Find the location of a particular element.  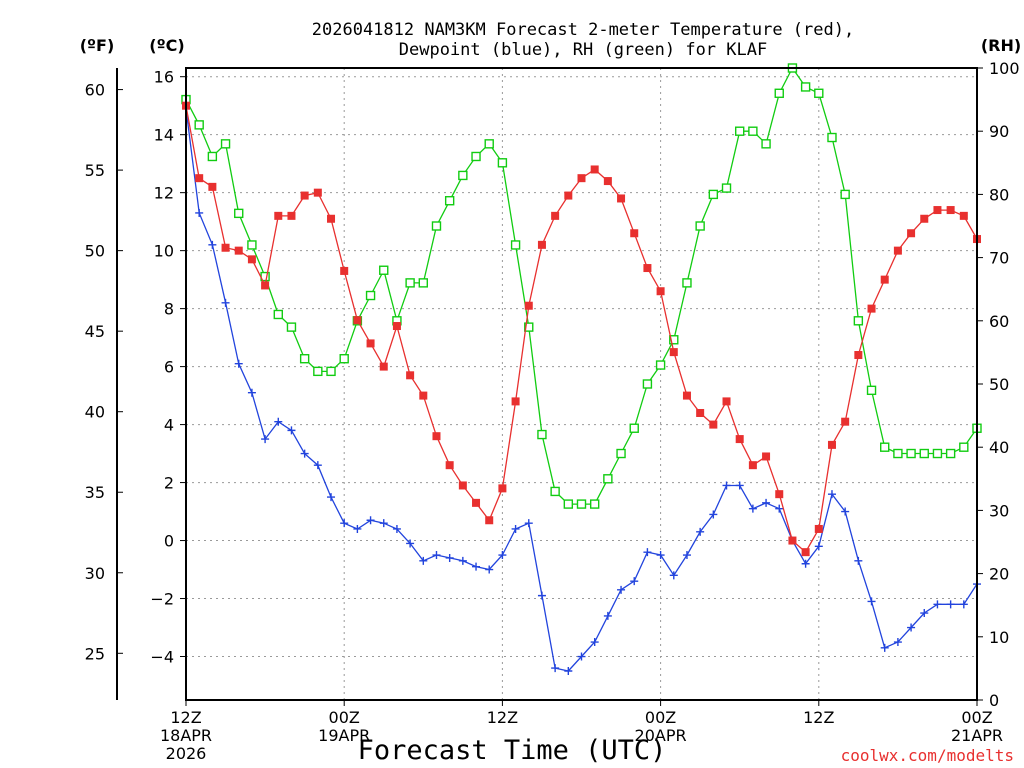

fahrenheit-tick-label: 40 is located at coordinates (95, 412).